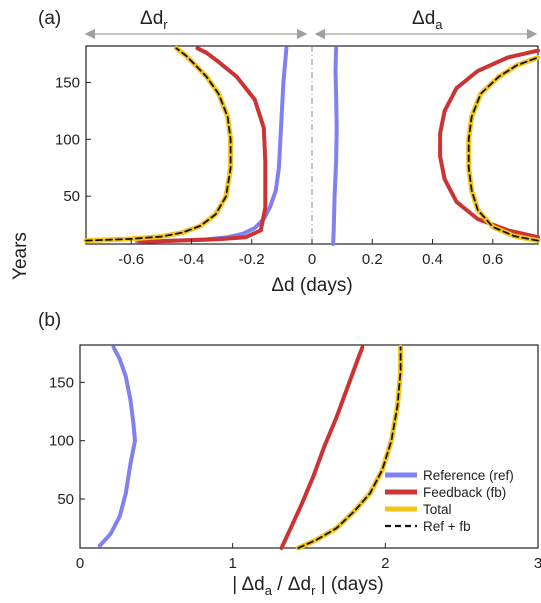 The image size is (541, 603). What do you see at coordinates (49, 18) in the screenshot?
I see `panel-a-label: (a)` at bounding box center [49, 18].